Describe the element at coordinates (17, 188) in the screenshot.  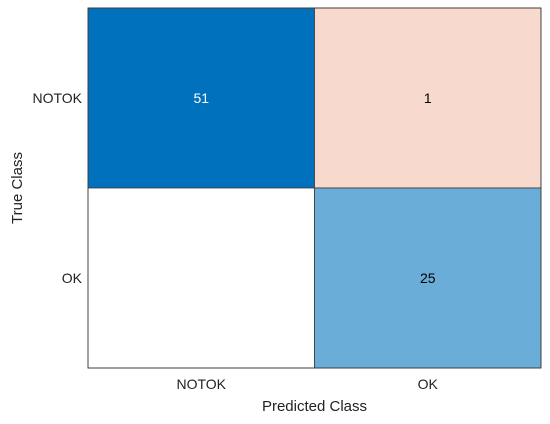
I see `y-axis-label: True Class` at that location.